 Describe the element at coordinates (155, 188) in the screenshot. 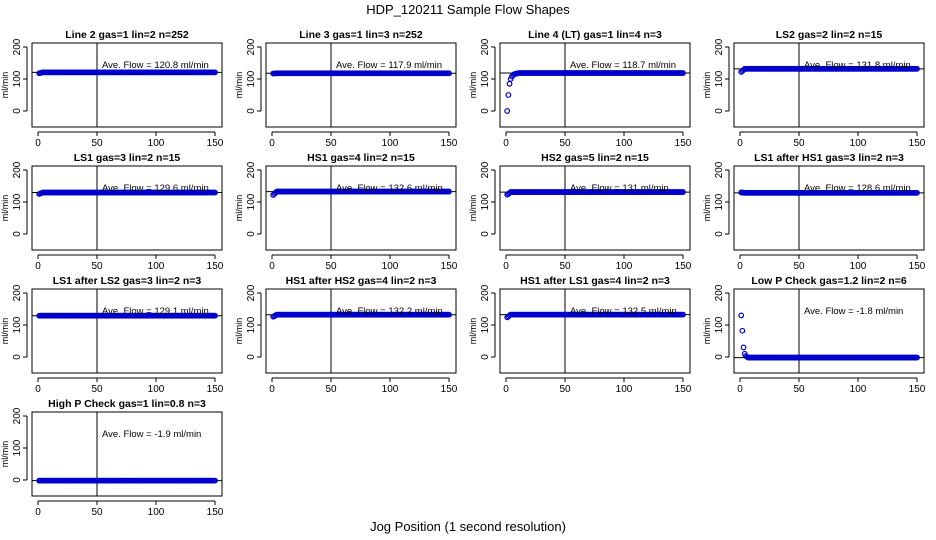

I see `mean-annotation: Ave. Flow = 129.6 ml/min` at that location.